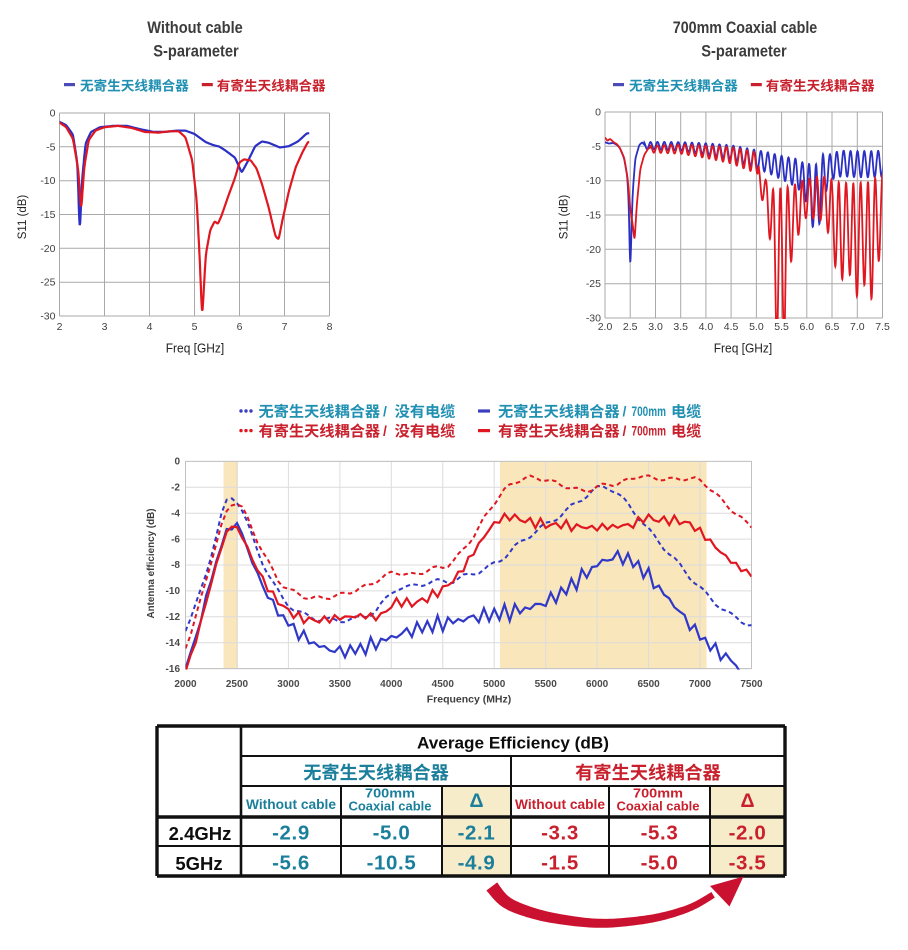  I want to click on svg-text: 3500, so click(340, 684).